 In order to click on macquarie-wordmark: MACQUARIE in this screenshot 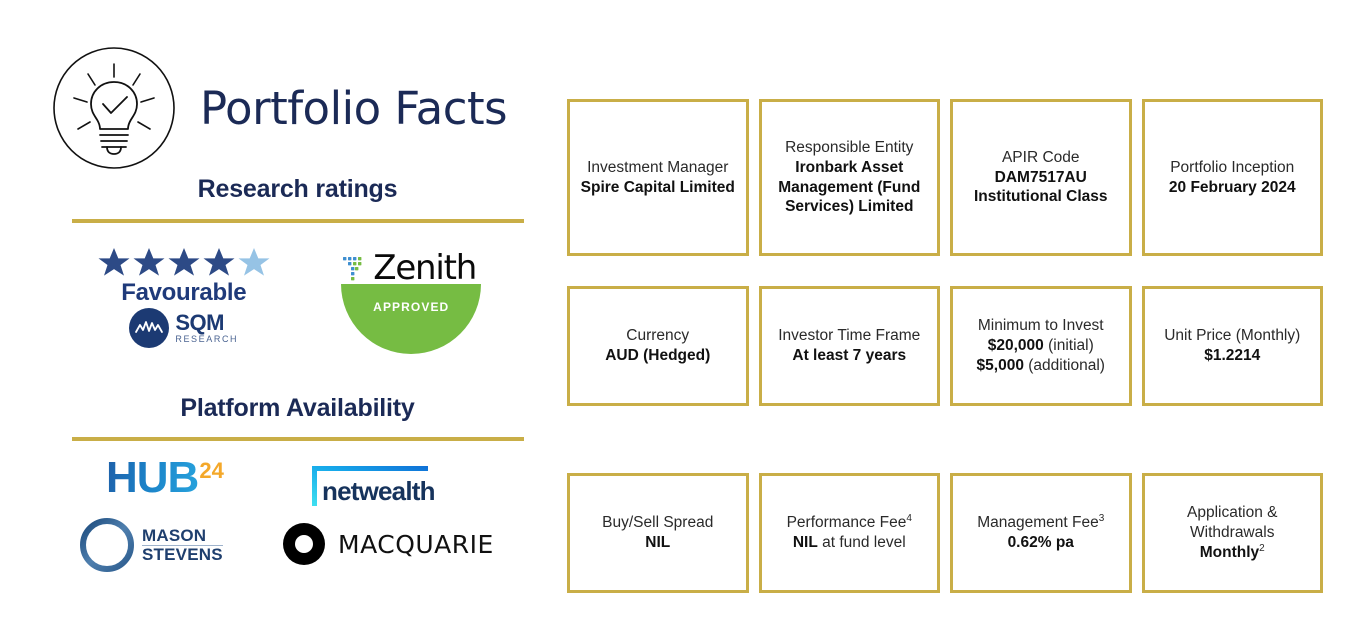, I will do `click(416, 544)`.